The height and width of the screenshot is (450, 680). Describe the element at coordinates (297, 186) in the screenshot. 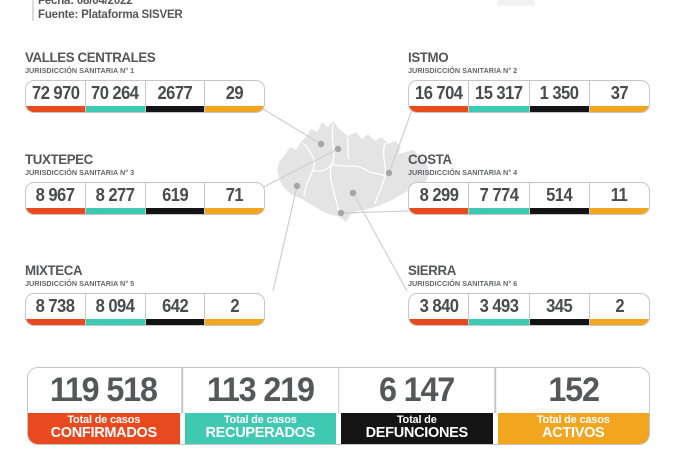

I see `map-dot-mixteca` at that location.